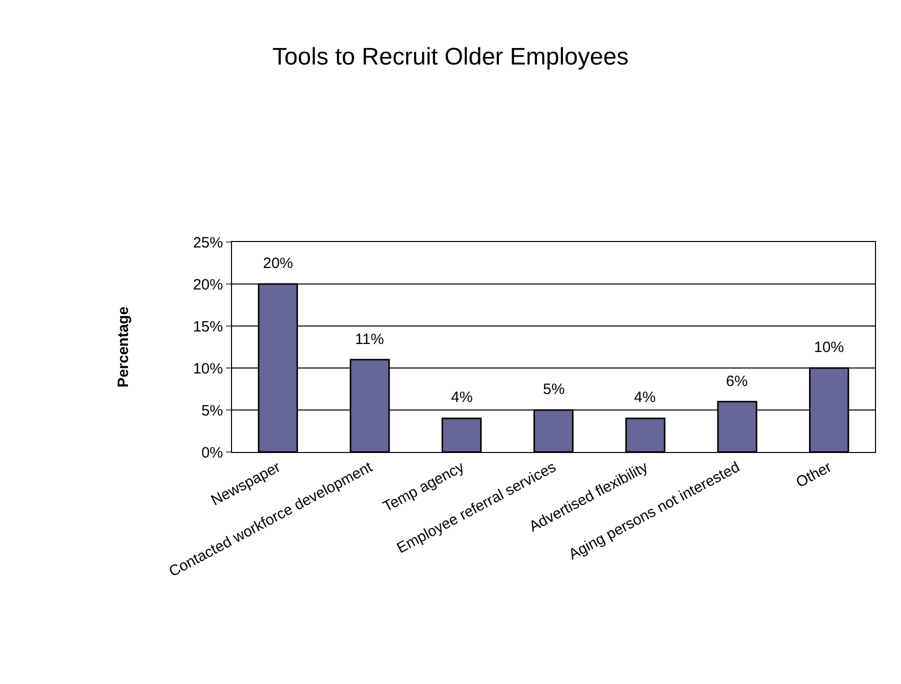  Describe the element at coordinates (278, 263) in the screenshot. I see `data-label: 20%` at that location.